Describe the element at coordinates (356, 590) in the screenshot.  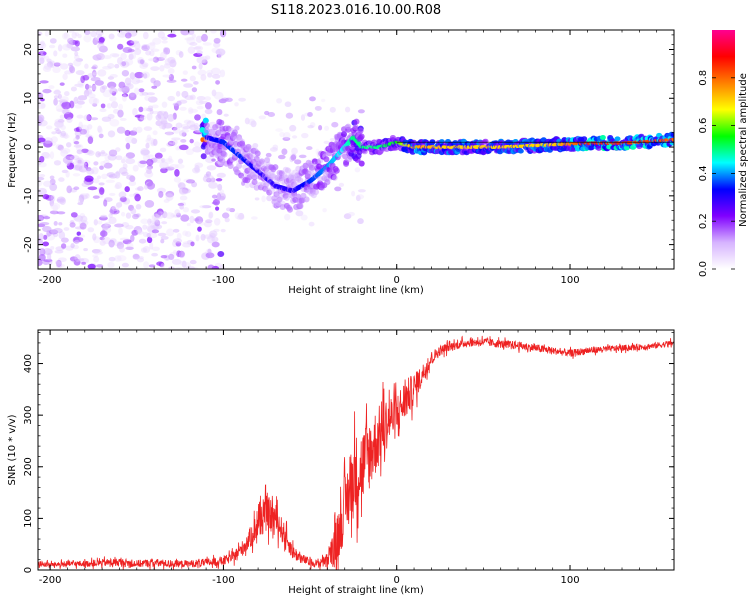
I see `snr-x-label: Height of straight line (km)` at that location.